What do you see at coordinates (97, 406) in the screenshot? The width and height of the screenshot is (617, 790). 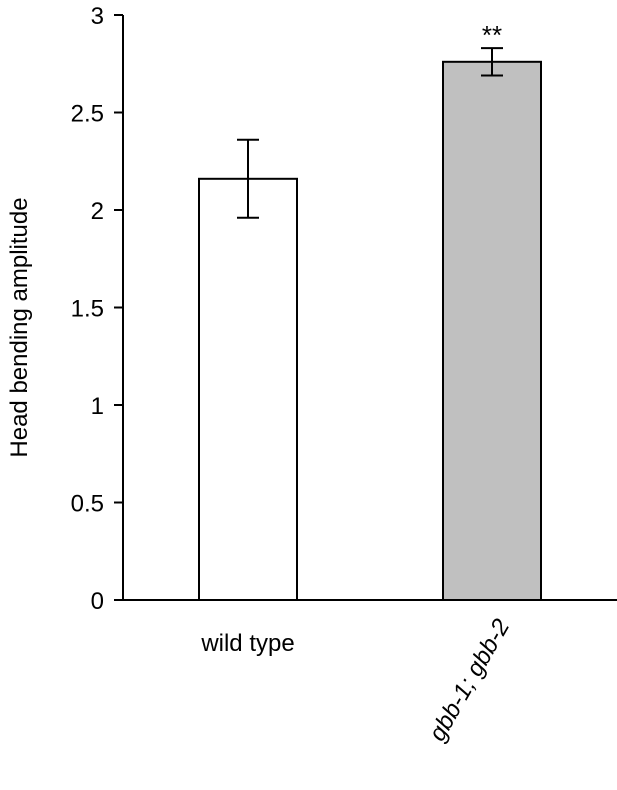 I see `y-tick-label: 1` at bounding box center [97, 406].